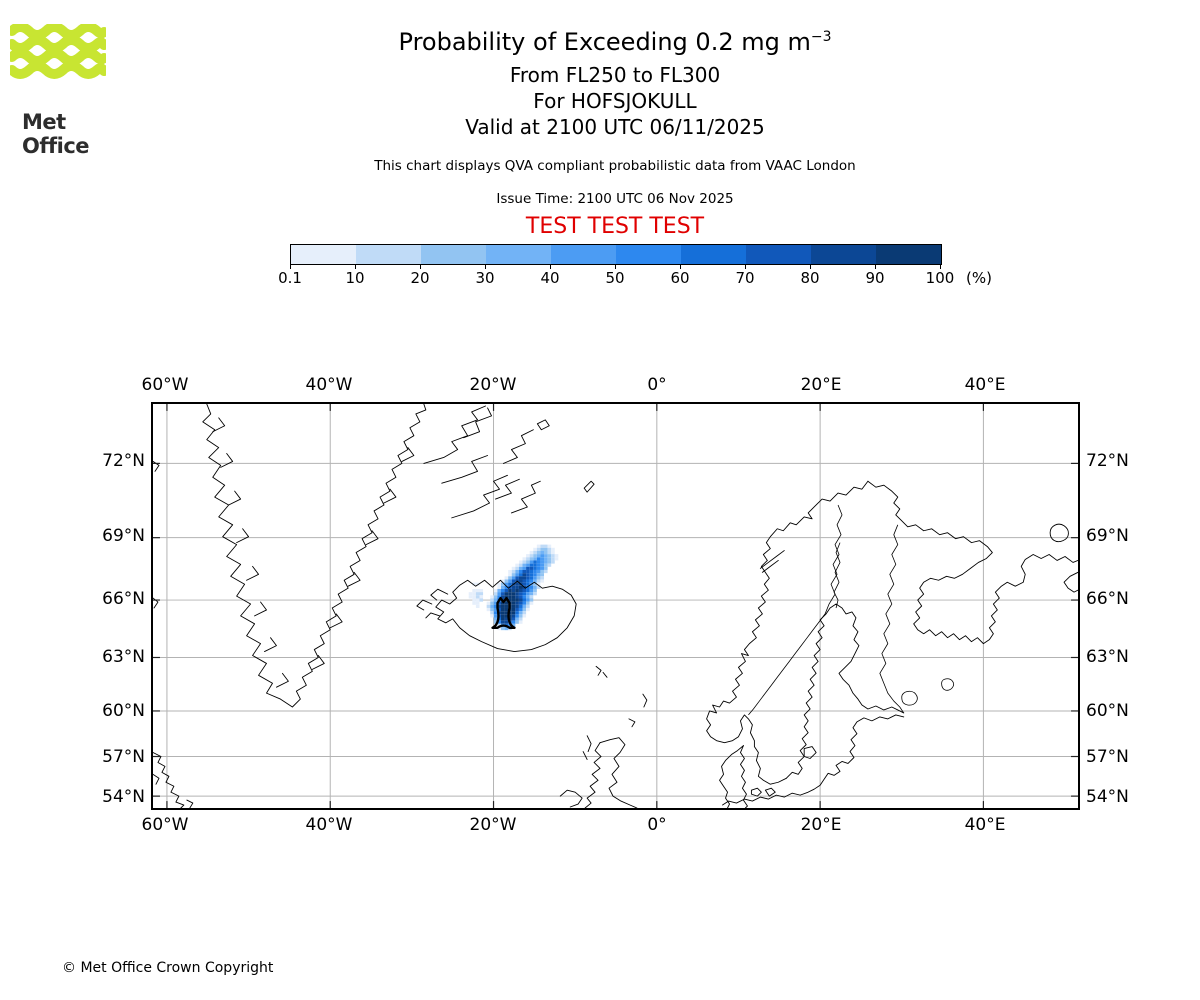  What do you see at coordinates (821, 37) in the screenshot?
I see `title-exponent: −3` at bounding box center [821, 37].